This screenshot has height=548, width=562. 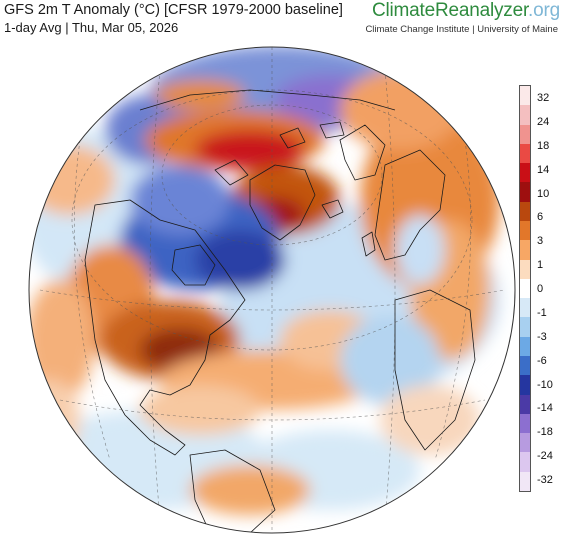 I want to click on legend-tick-label: -3, so click(x=542, y=336).